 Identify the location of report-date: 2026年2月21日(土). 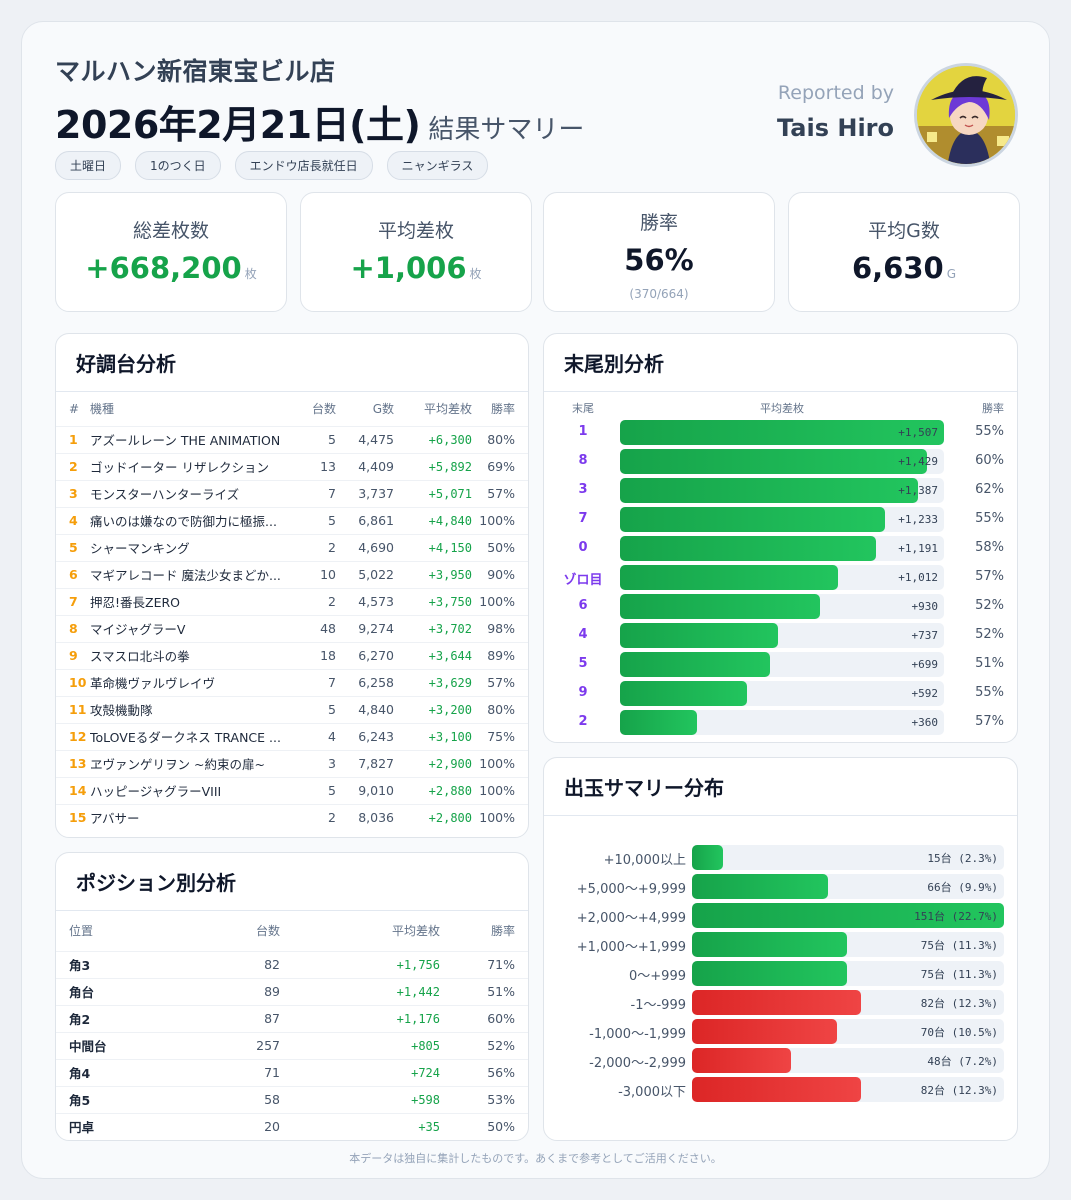
(238, 125).